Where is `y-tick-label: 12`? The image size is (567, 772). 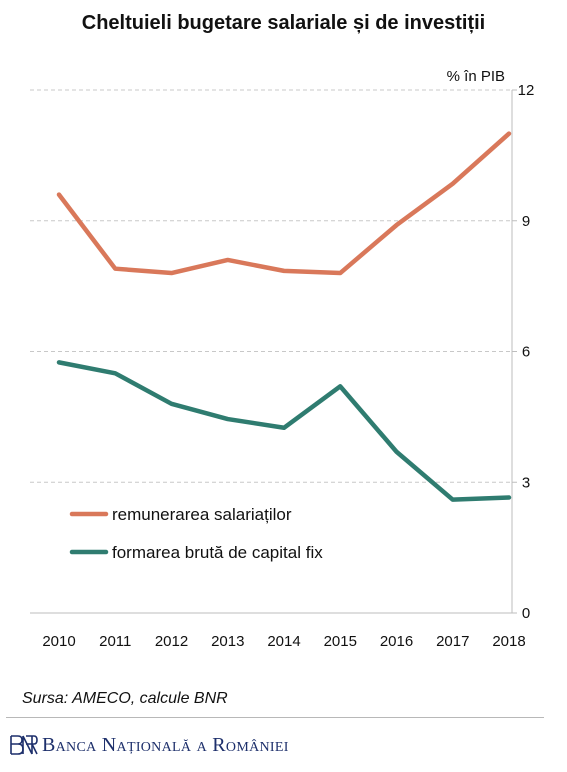
y-tick-label: 12 is located at coordinates (526, 90).